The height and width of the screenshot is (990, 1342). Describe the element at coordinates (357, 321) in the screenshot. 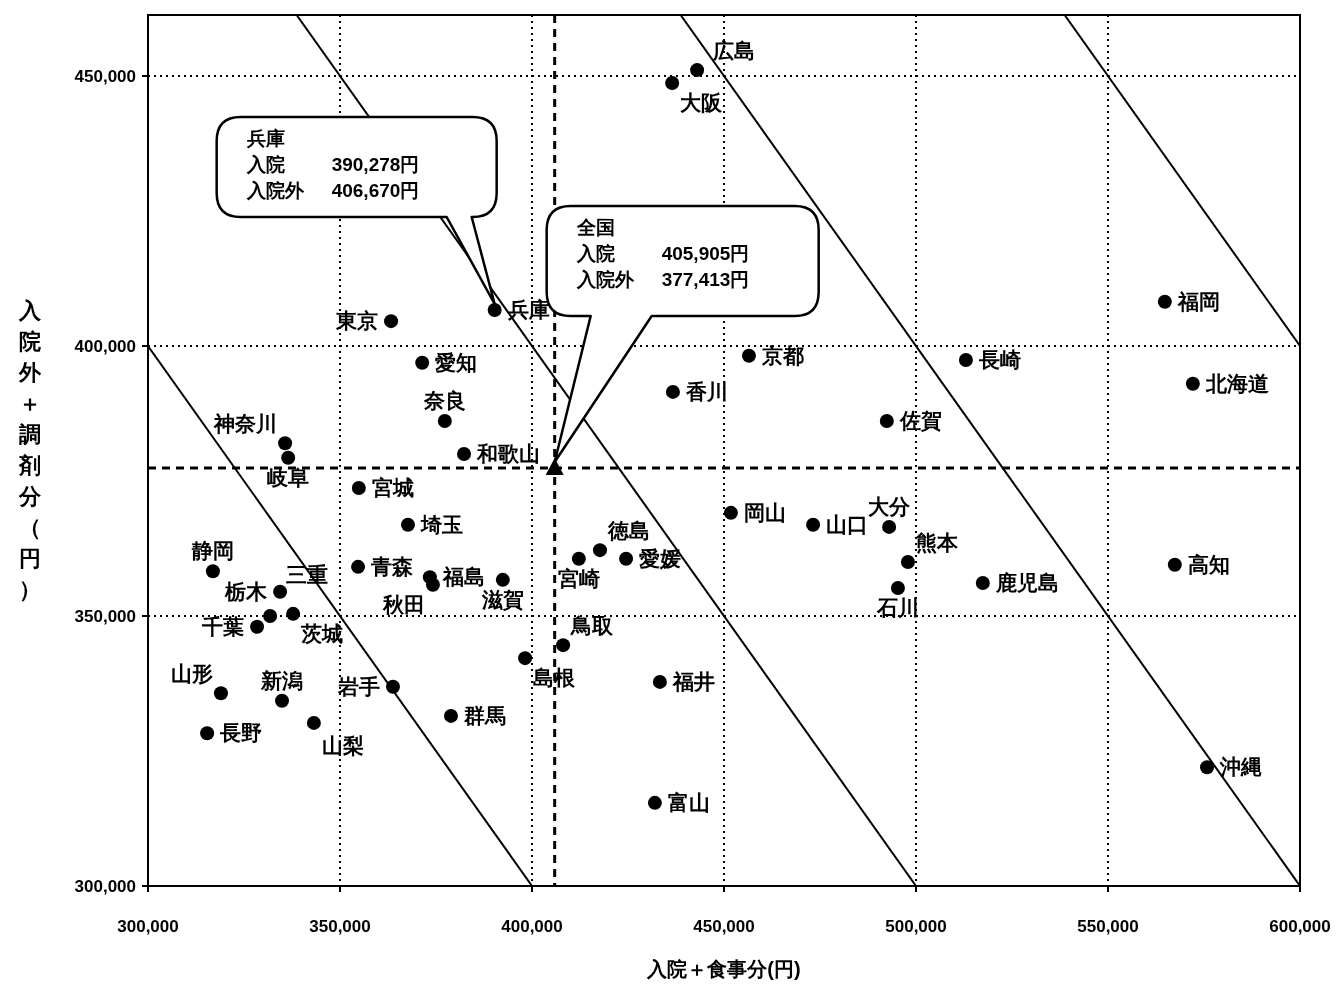

I see `data-label: 東京` at that location.